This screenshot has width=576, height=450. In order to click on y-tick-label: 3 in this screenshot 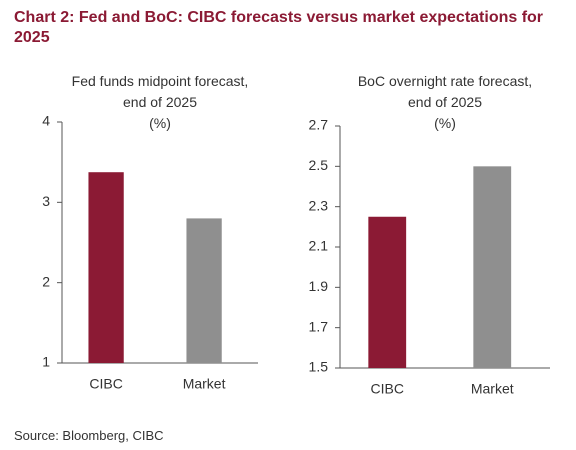, I will do `click(46, 201)`.